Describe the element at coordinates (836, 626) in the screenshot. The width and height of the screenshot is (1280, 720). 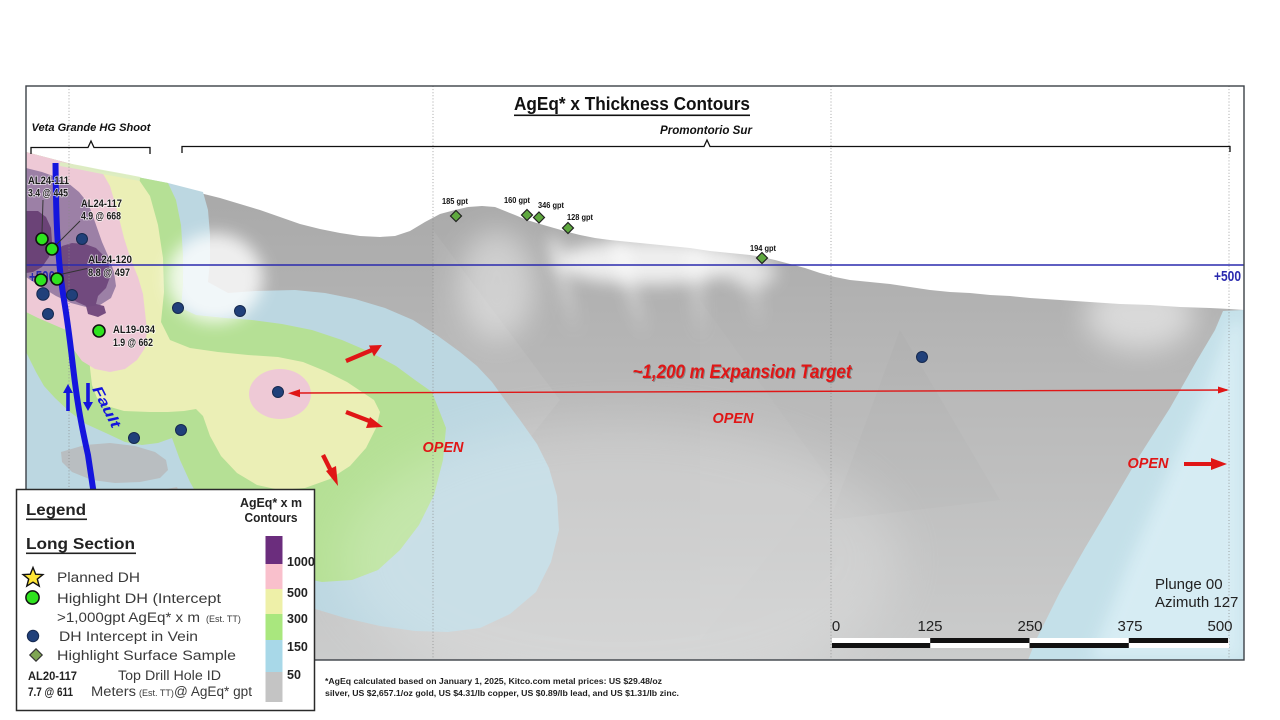
I see `svg-text: 0` at that location.